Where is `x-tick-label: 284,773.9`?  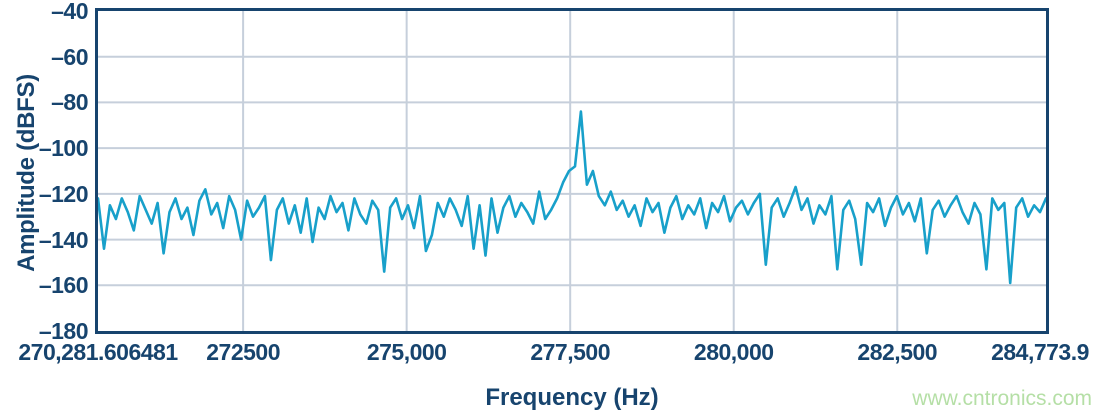
x-tick-label: 284,773.9 is located at coordinates (1040, 352).